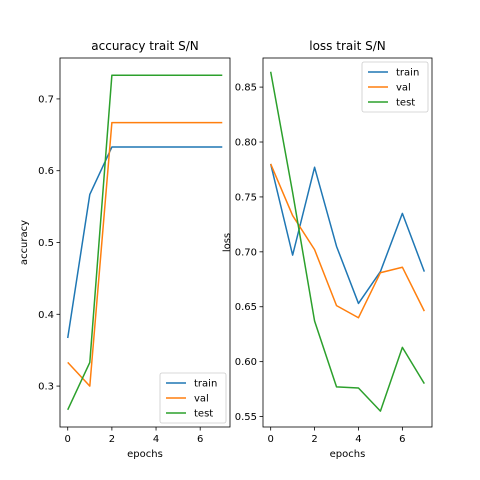  Describe the element at coordinates (347, 234) in the screenshot. I see `loss-series-line-train` at that location.